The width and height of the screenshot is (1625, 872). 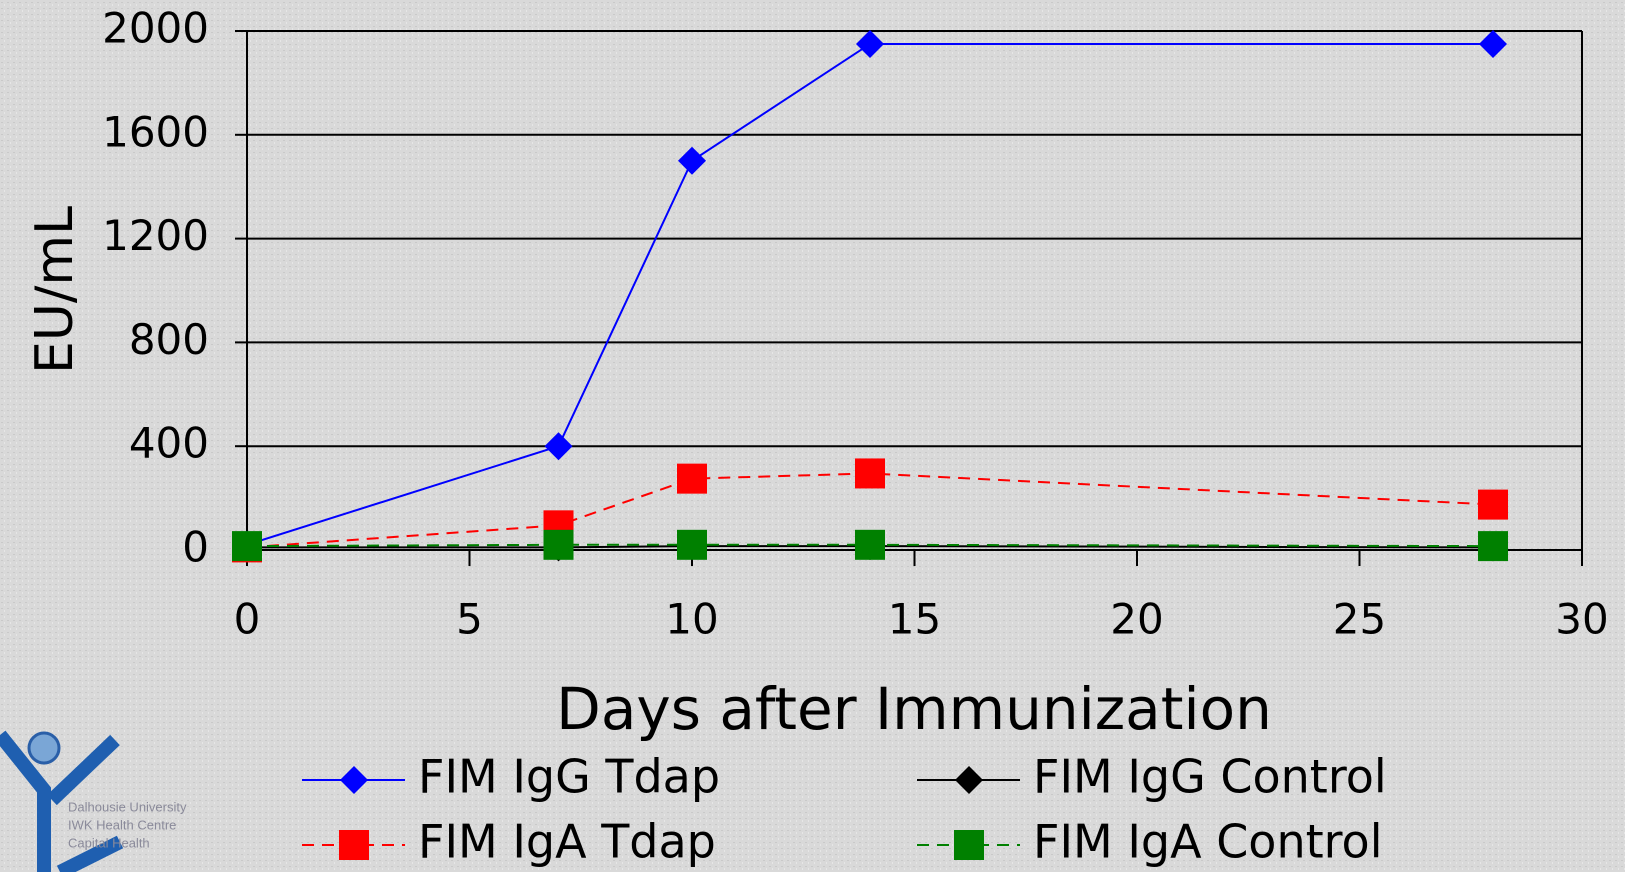 What do you see at coordinates (870, 510) in the screenshot?
I see `series-line` at bounding box center [870, 510].